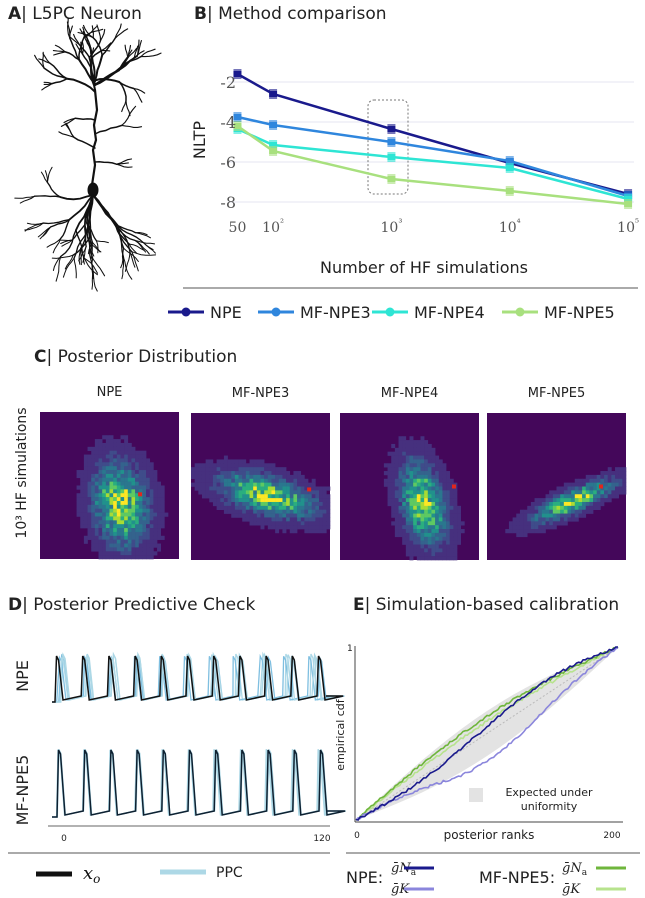  I want to click on chart-grid, so click(431, 142).